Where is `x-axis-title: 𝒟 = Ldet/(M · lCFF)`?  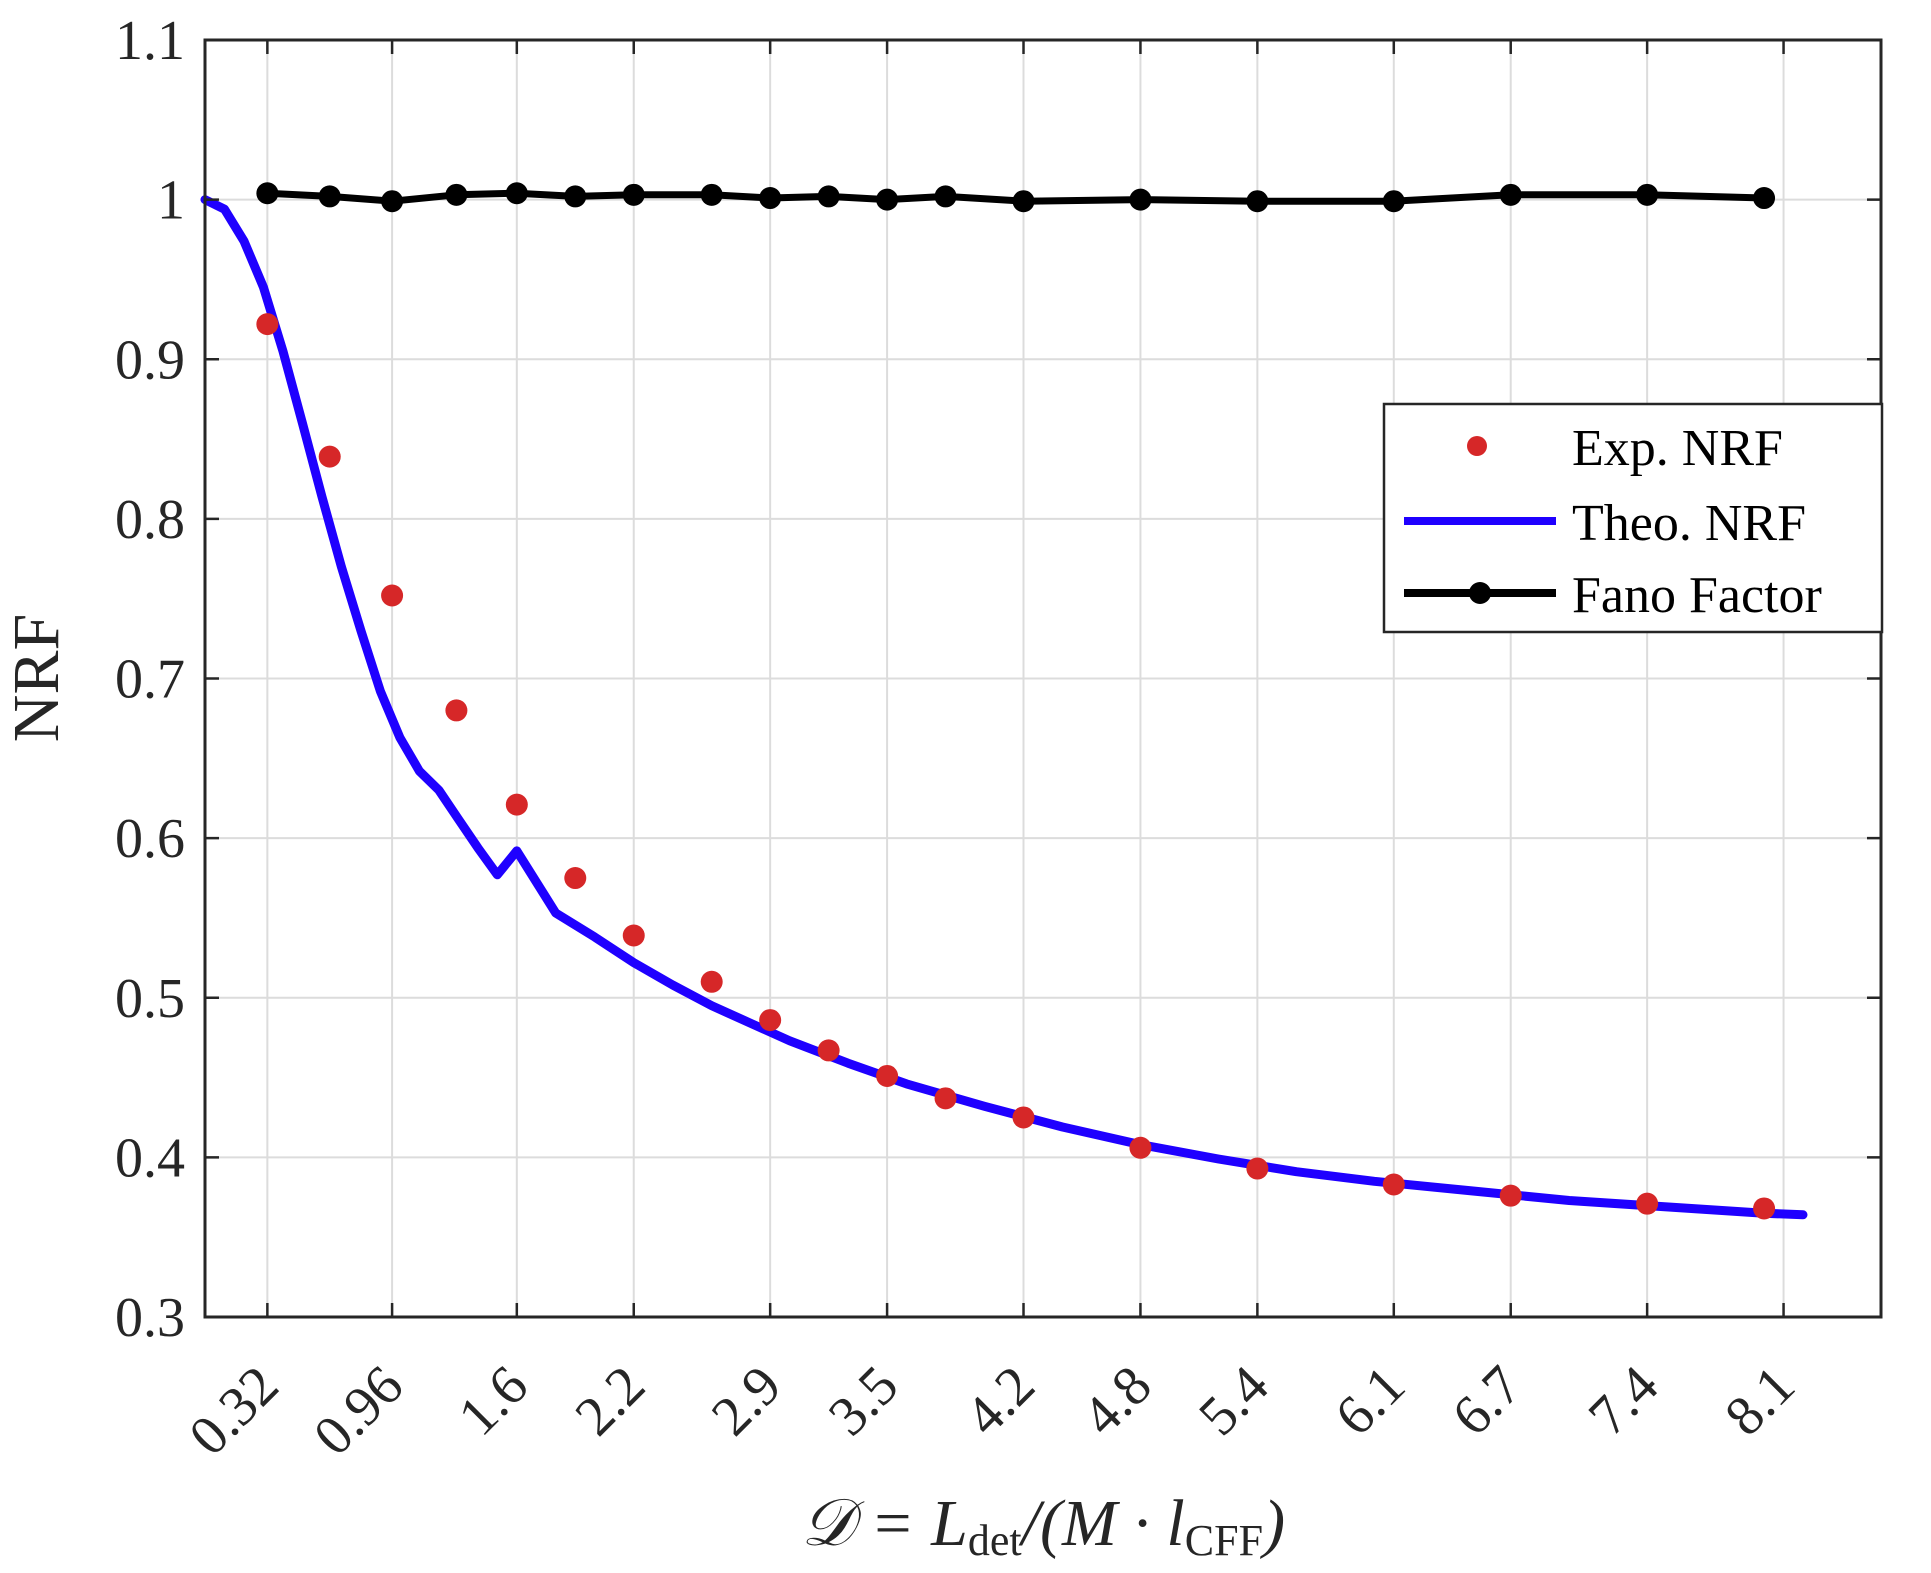
x-axis-title: 𝒟 = Ldet/(M · lCFF) is located at coordinates (1043, 1526).